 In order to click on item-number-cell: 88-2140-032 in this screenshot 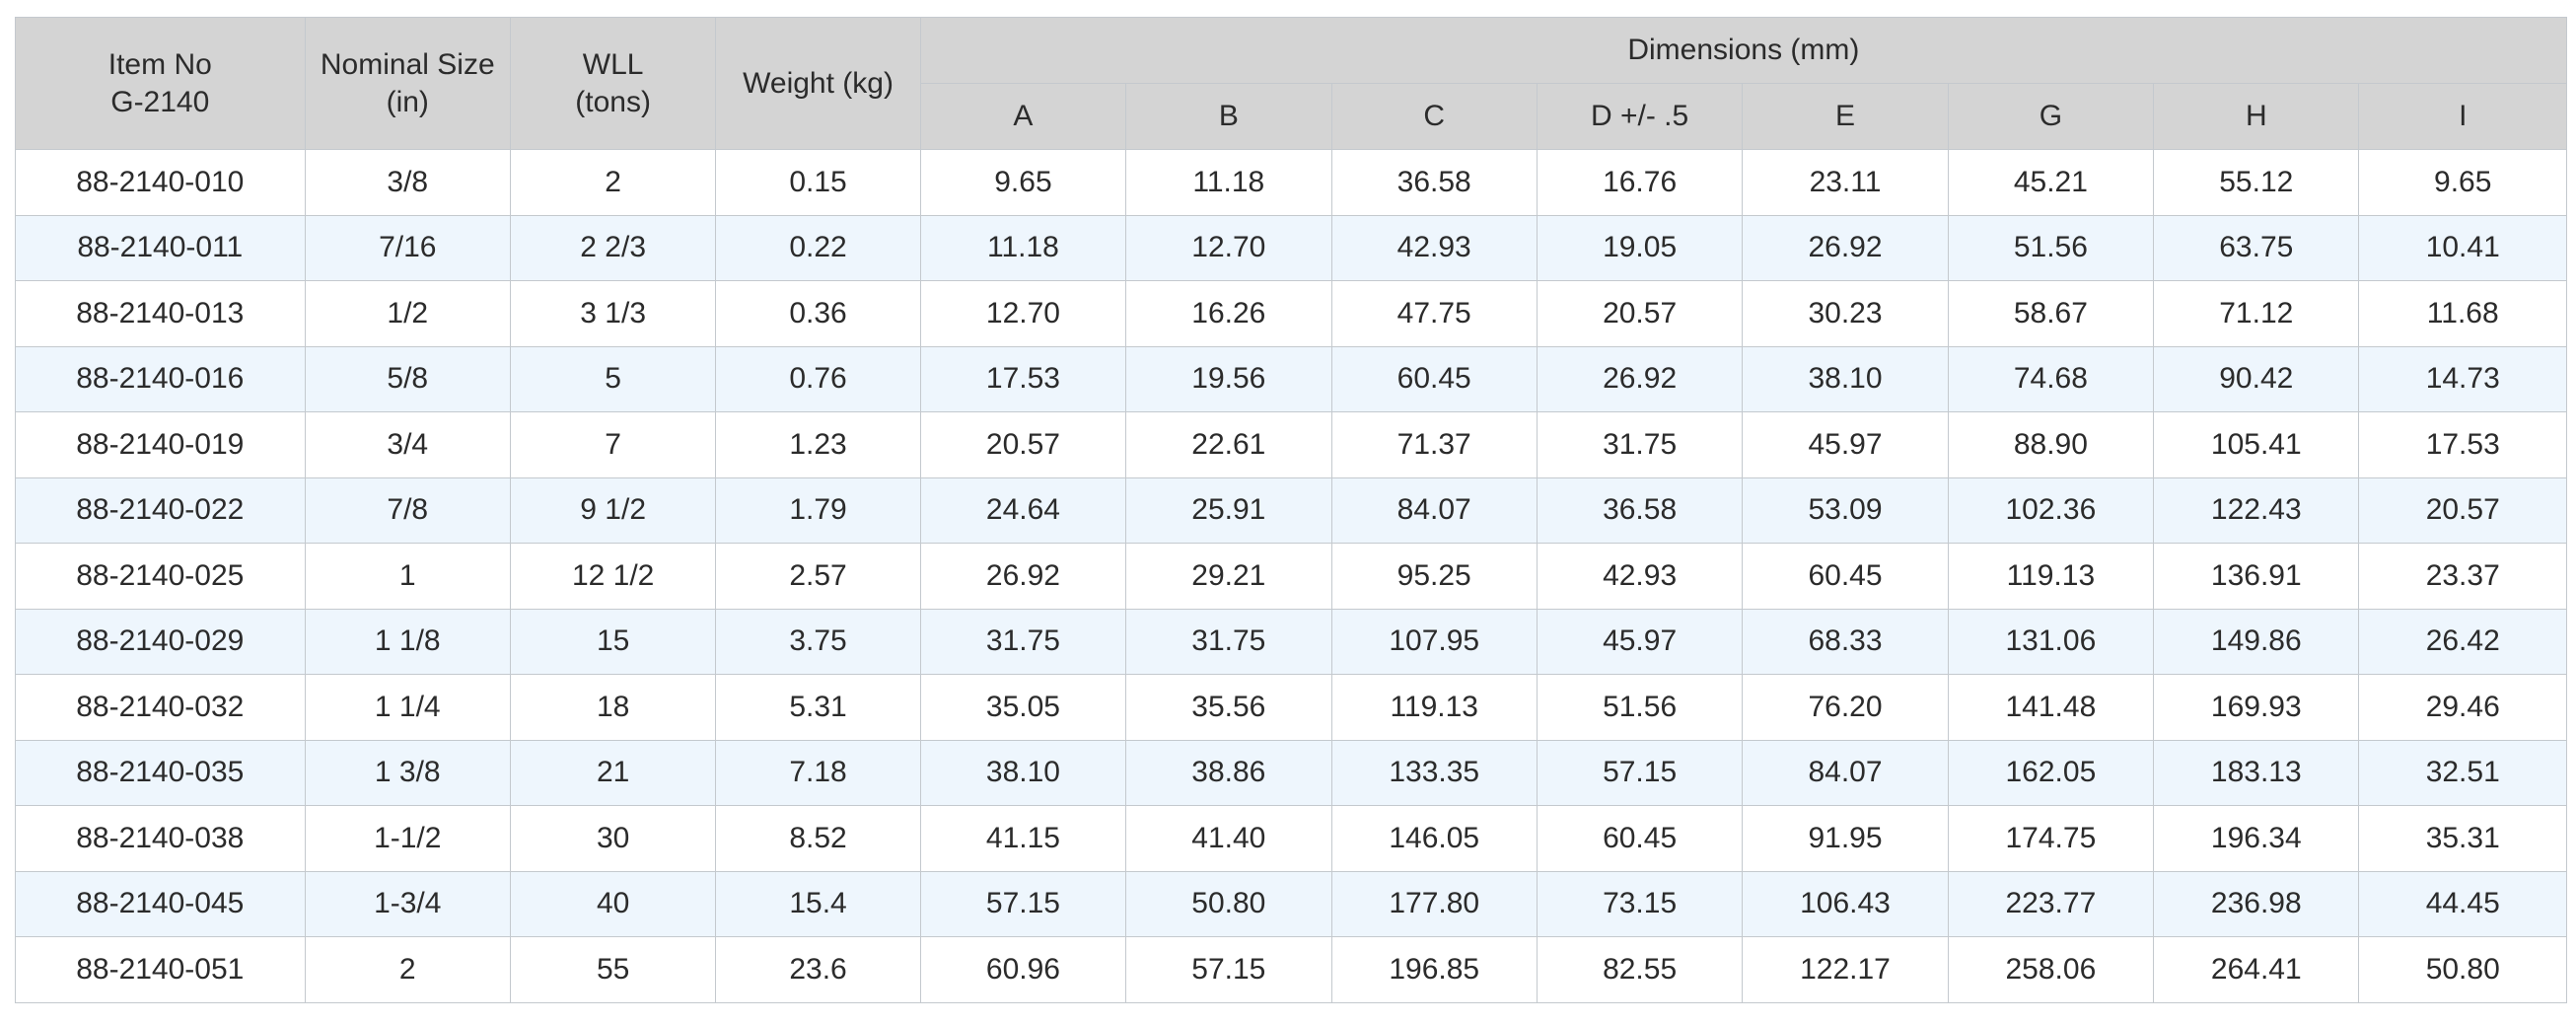, I will do `click(160, 707)`.